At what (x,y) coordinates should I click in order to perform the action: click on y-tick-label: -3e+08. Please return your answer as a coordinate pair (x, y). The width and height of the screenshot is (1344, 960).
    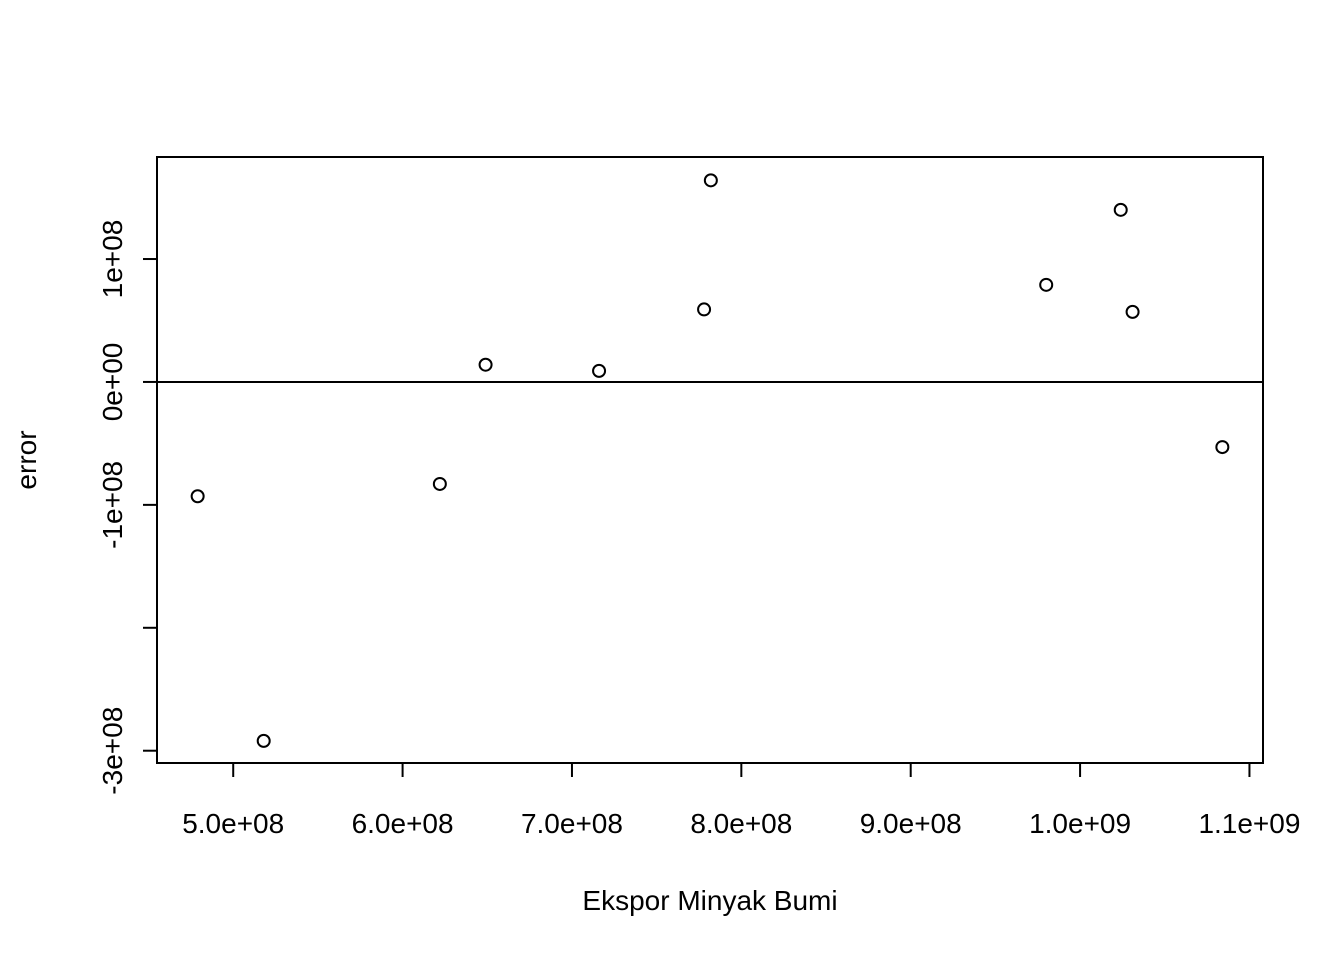
    Looking at the image, I should click on (112, 751).